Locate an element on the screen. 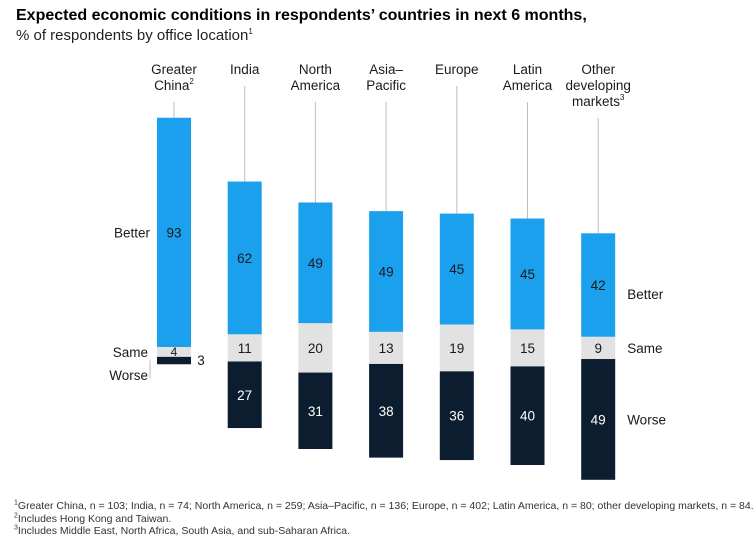 The image size is (756, 541). legend-better-right: Better is located at coordinates (645, 294).